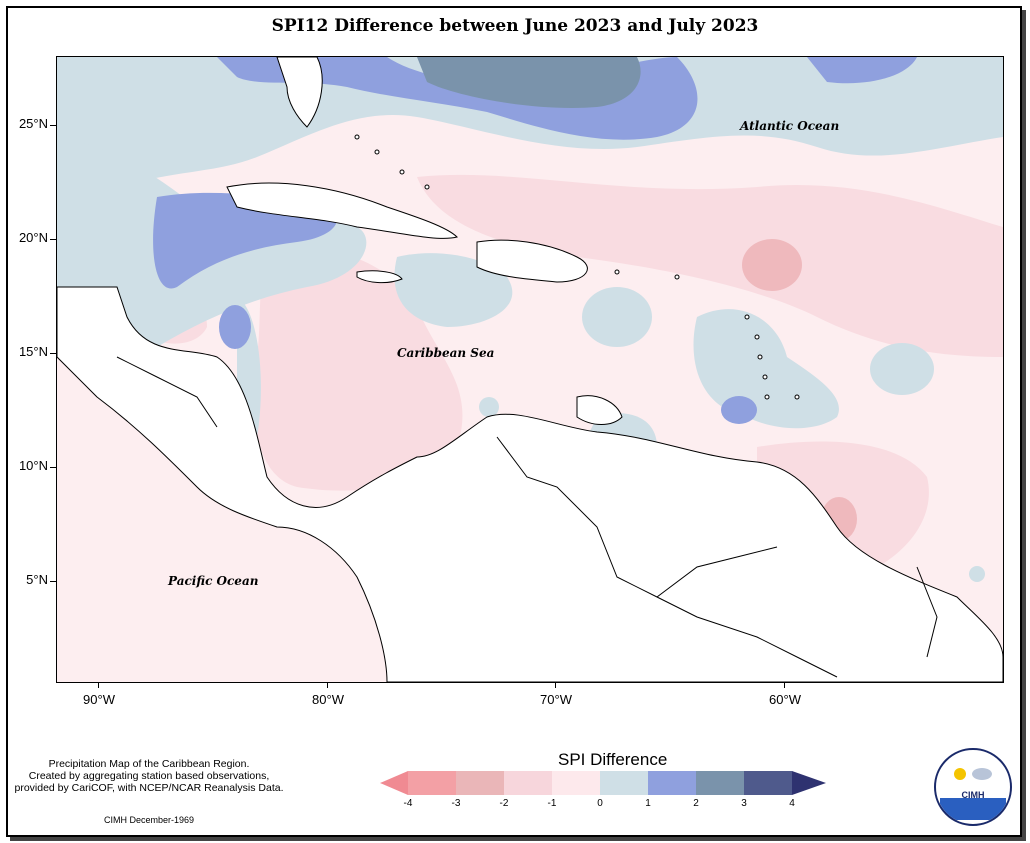  I want to click on cimh-logo: CIMH, so click(973, 787).